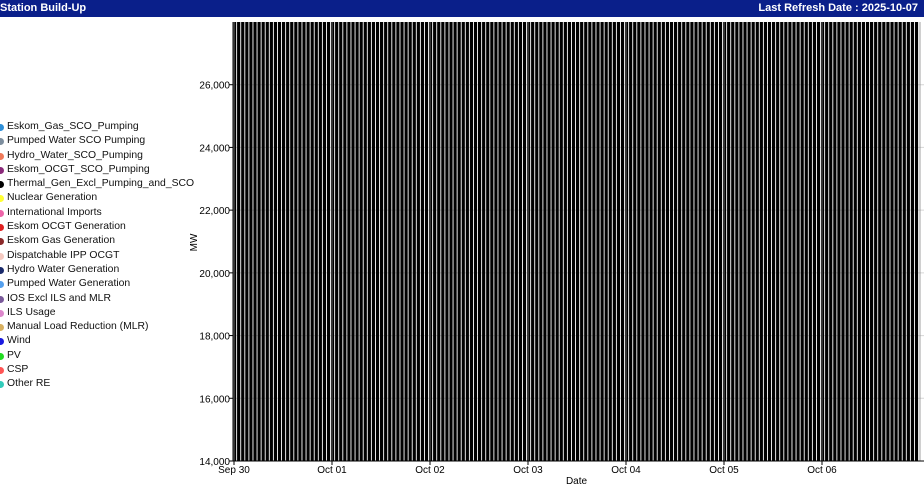 This screenshot has height=485, width=924. Describe the element at coordinates (214, 86) in the screenshot. I see `y-tick-label: 26,000` at that location.